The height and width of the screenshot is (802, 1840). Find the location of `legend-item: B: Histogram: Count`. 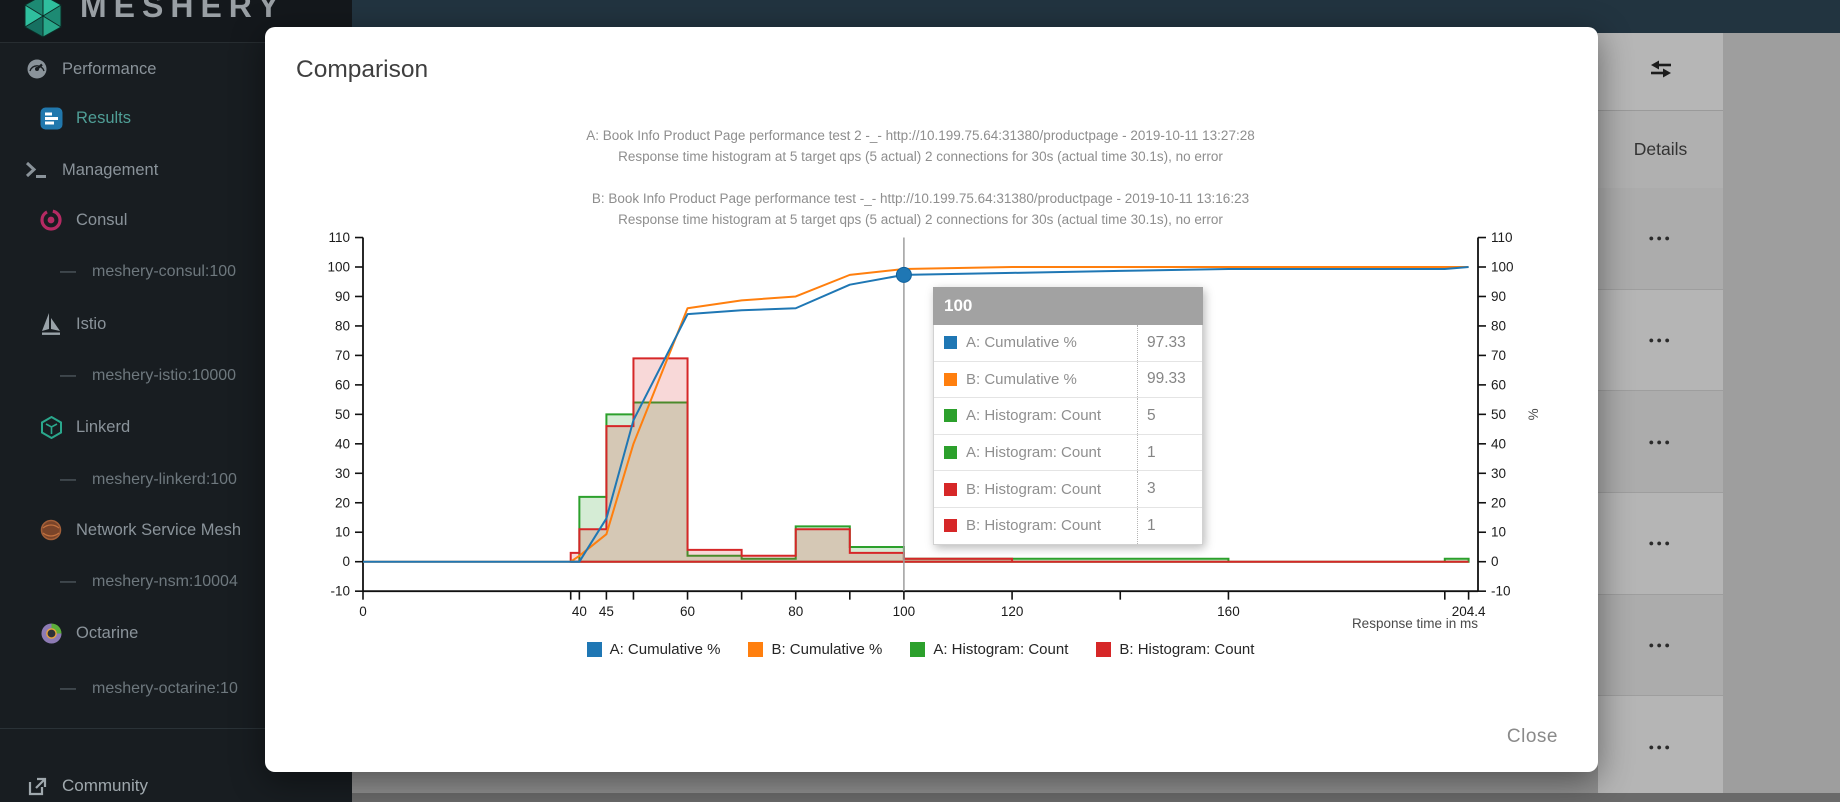

legend-item: B: Histogram: Count is located at coordinates (1175, 649).